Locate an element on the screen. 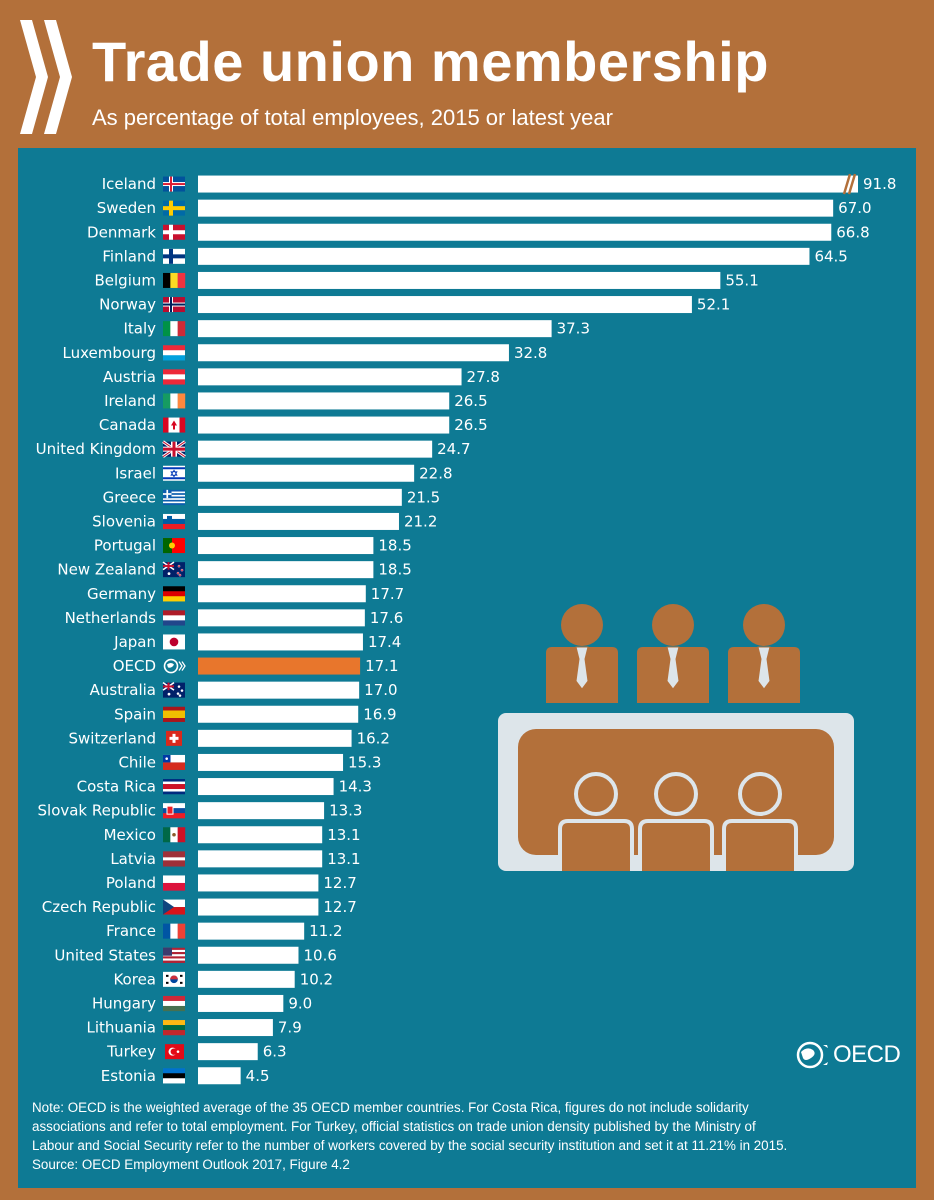  category-label: Estonia is located at coordinates (128, 1076).